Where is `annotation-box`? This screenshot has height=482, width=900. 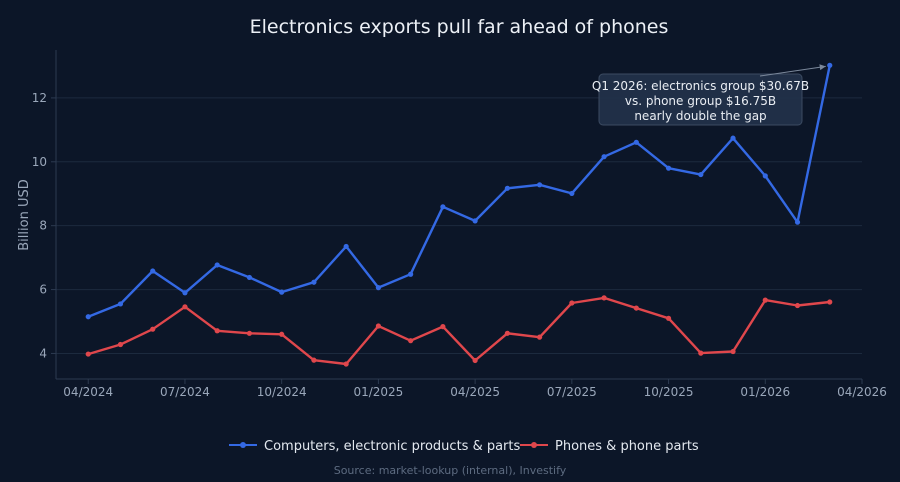 annotation-box is located at coordinates (700, 99).